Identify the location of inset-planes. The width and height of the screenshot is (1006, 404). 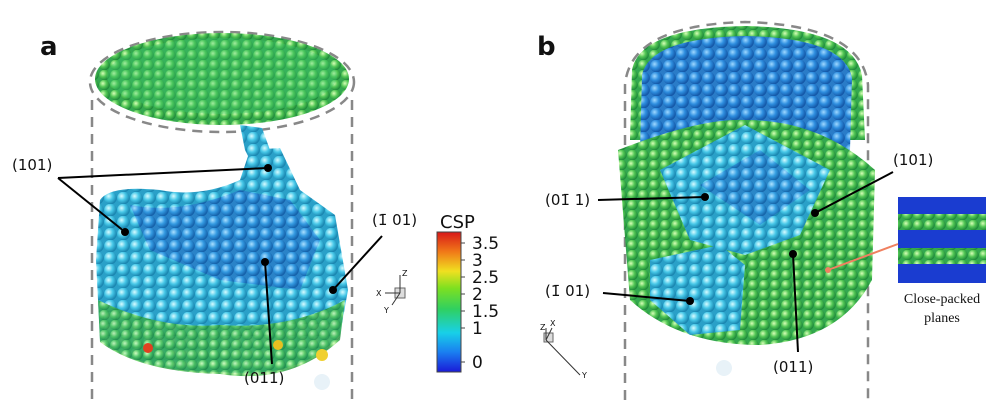
(942, 240).